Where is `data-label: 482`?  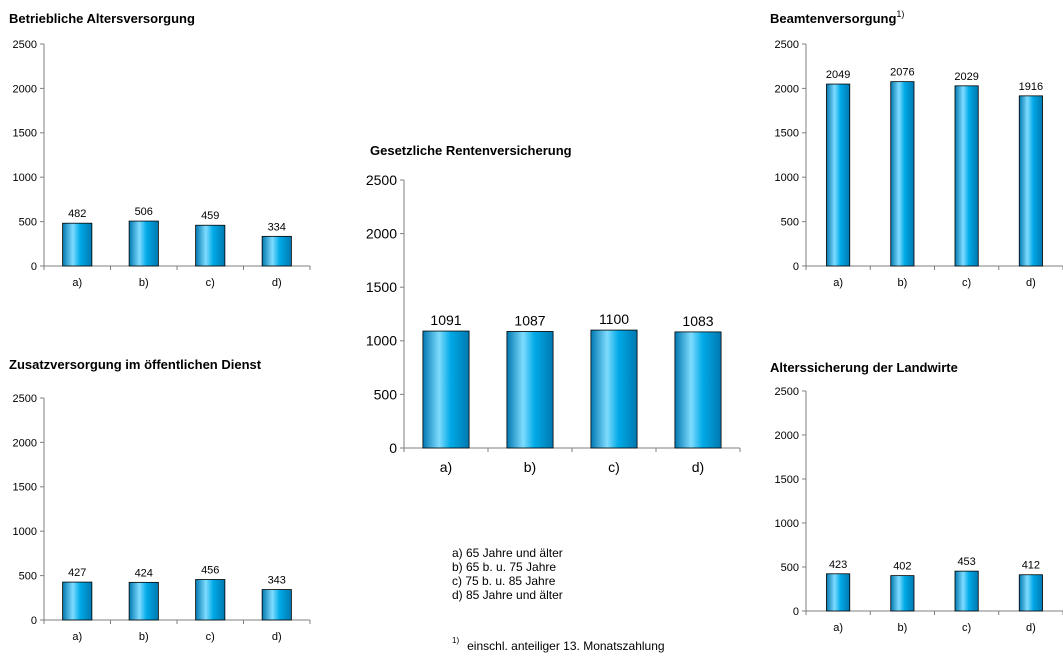
data-label: 482 is located at coordinates (77, 214).